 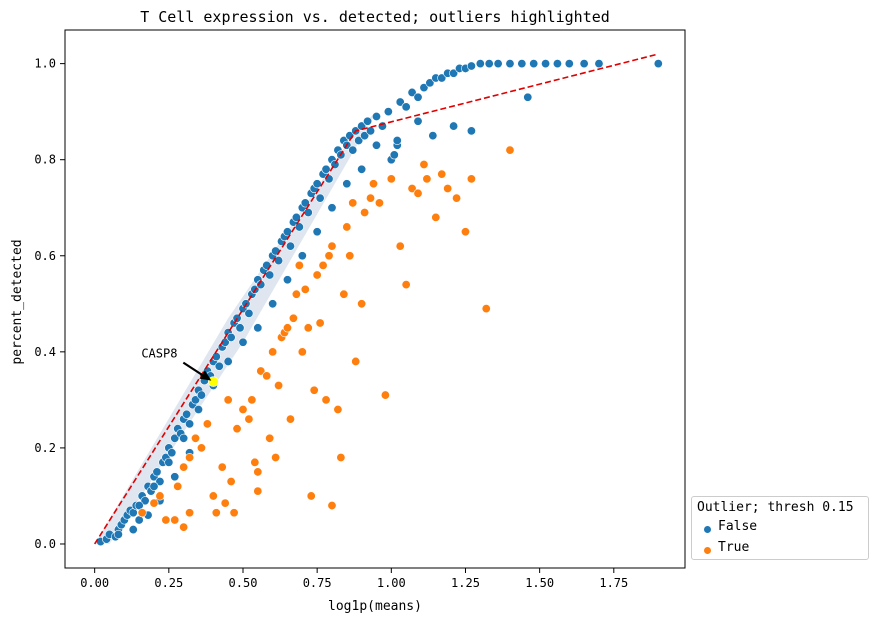 What do you see at coordinates (45, 352) in the screenshot?
I see `y-tick-label: 0.4` at bounding box center [45, 352].